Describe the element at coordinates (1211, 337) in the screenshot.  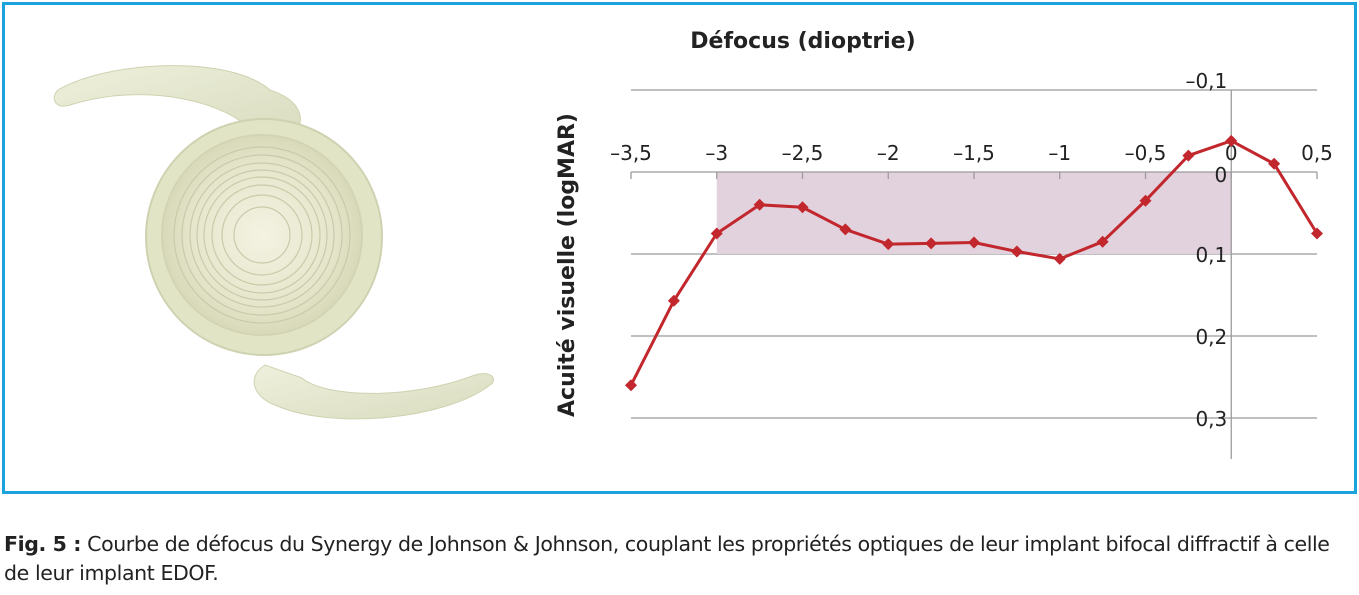
I see `y-tick-label: 0,2` at that location.